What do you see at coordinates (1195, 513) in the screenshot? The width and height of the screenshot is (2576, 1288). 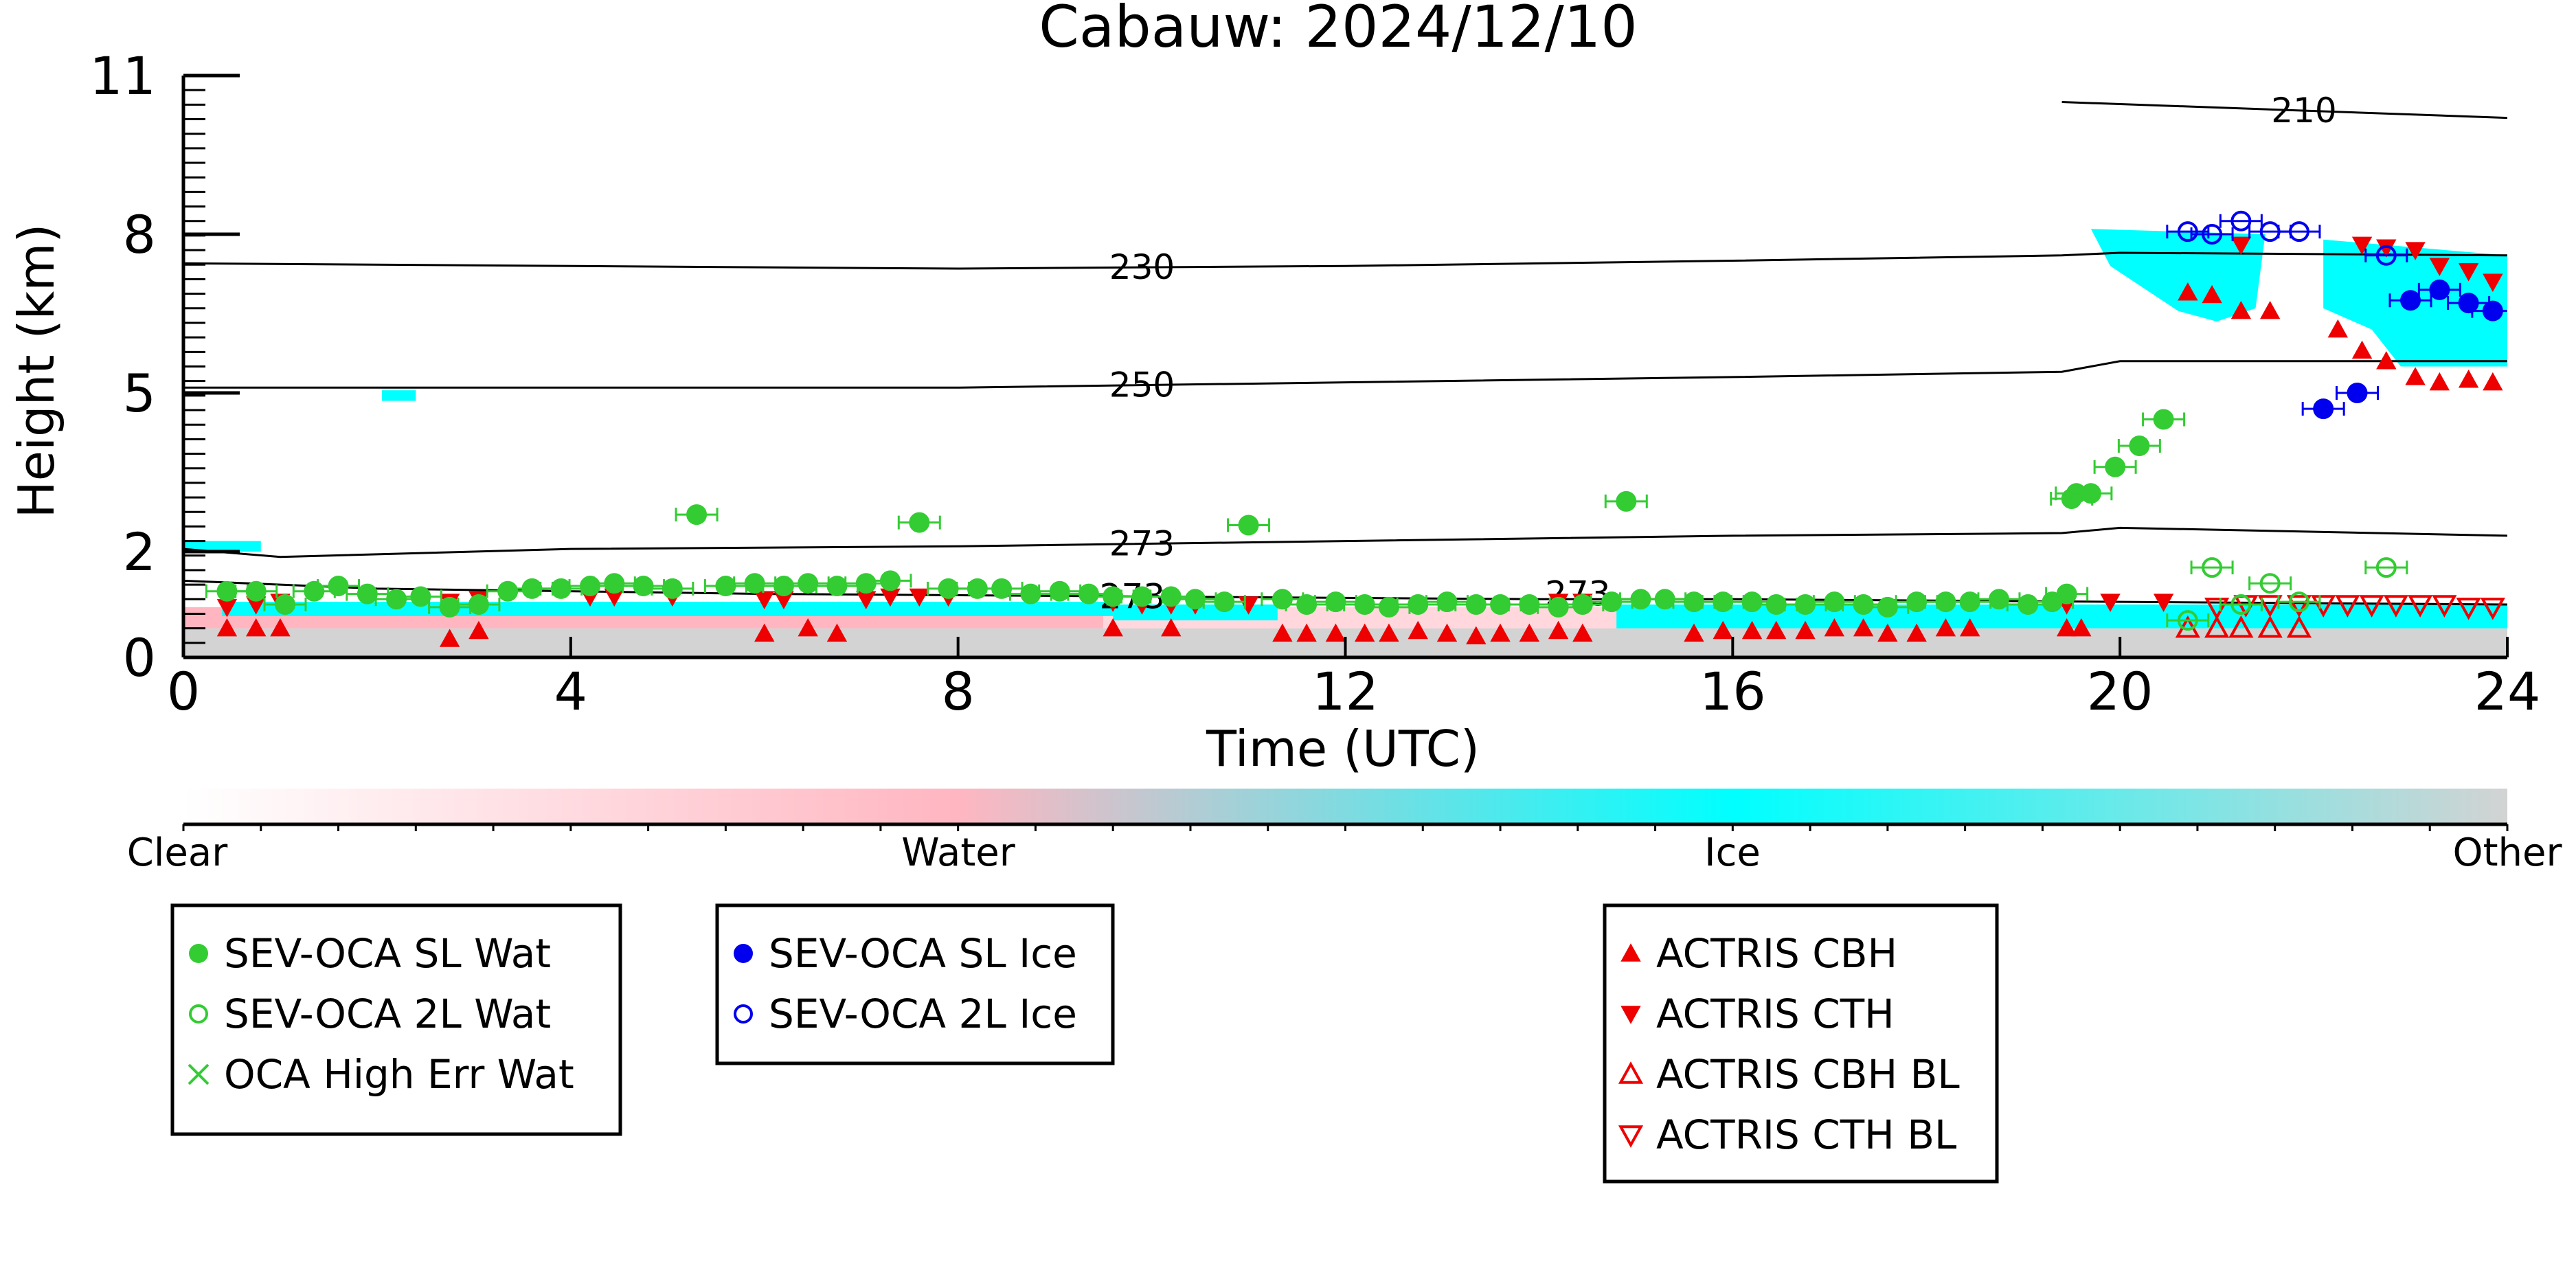 I see `series-sev-oca-sl-wat` at bounding box center [1195, 513].